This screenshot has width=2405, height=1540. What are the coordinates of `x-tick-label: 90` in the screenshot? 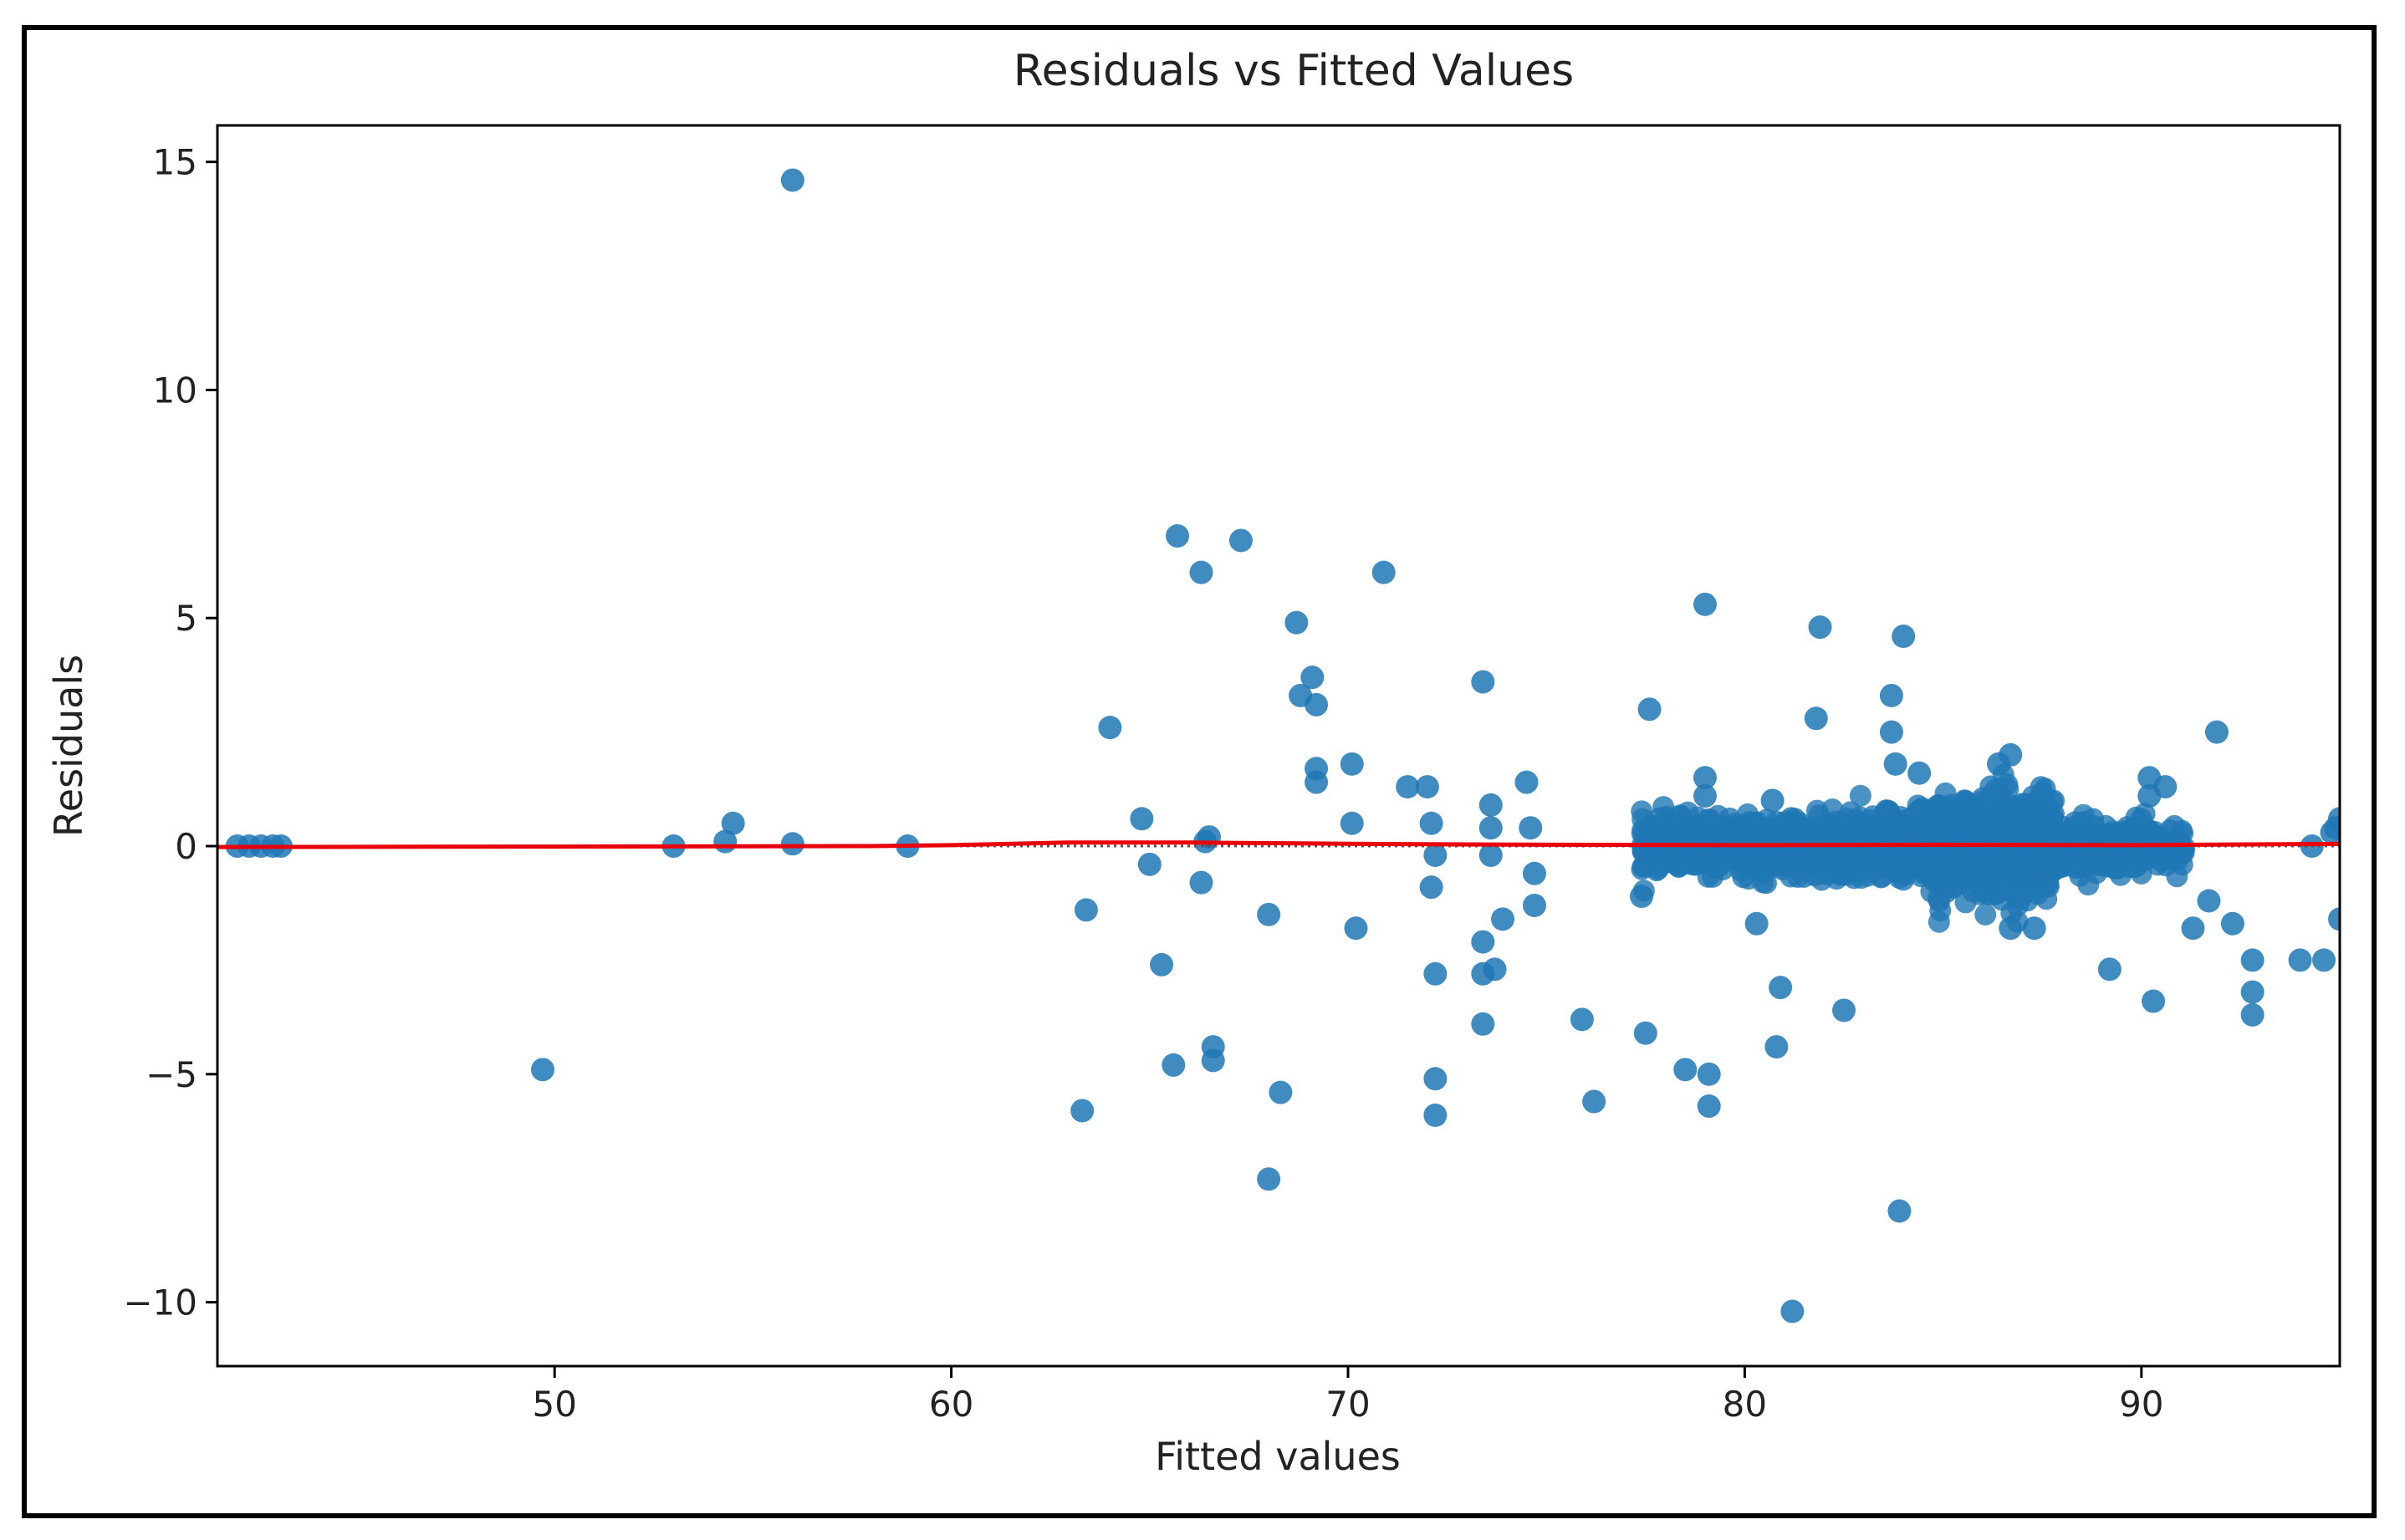 It's located at (2141, 1405).